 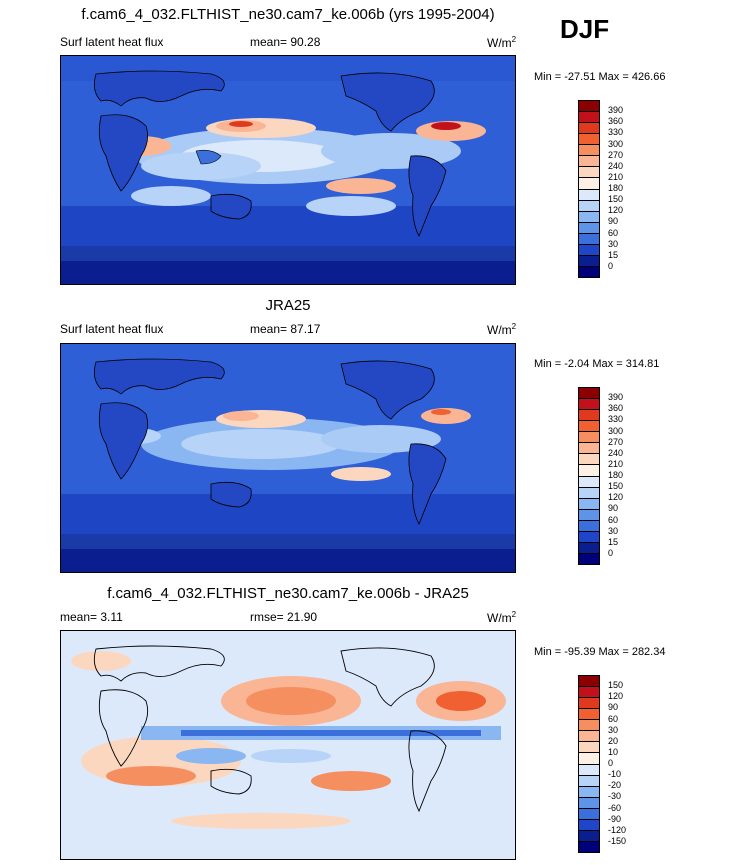 I want to click on panel2-title: JRA25, so click(x=288, y=305).